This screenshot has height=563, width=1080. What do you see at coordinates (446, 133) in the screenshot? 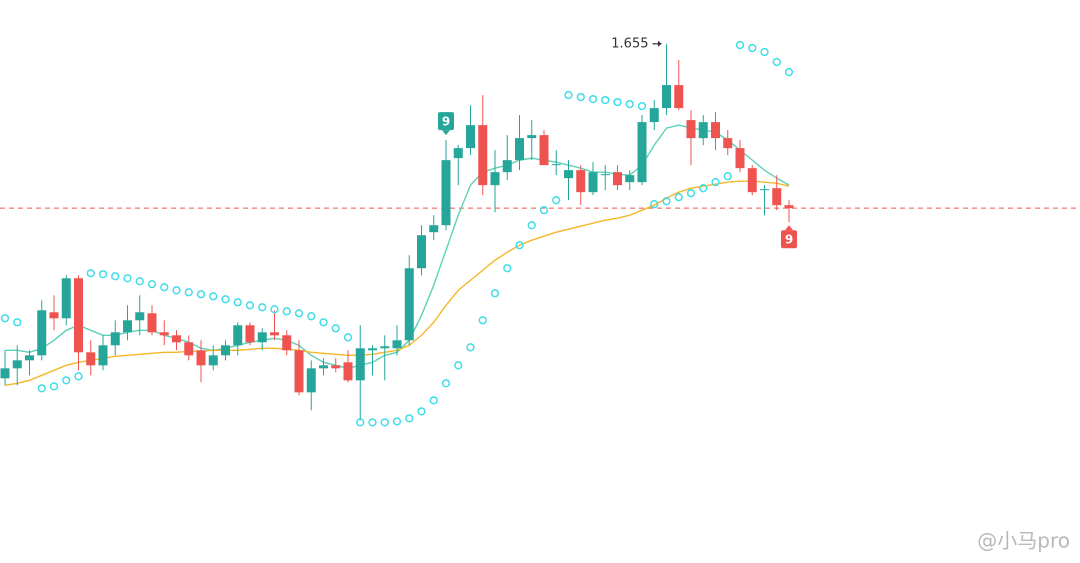
I see `signal-pointer` at bounding box center [446, 133].